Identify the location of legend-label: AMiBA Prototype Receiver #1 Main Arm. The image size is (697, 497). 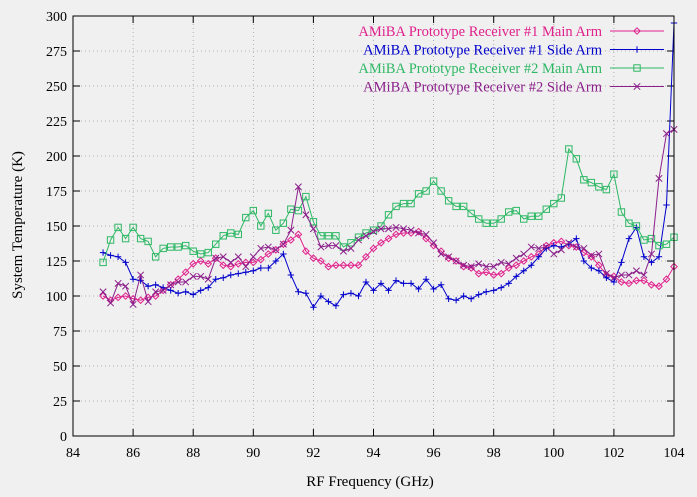
(480, 32).